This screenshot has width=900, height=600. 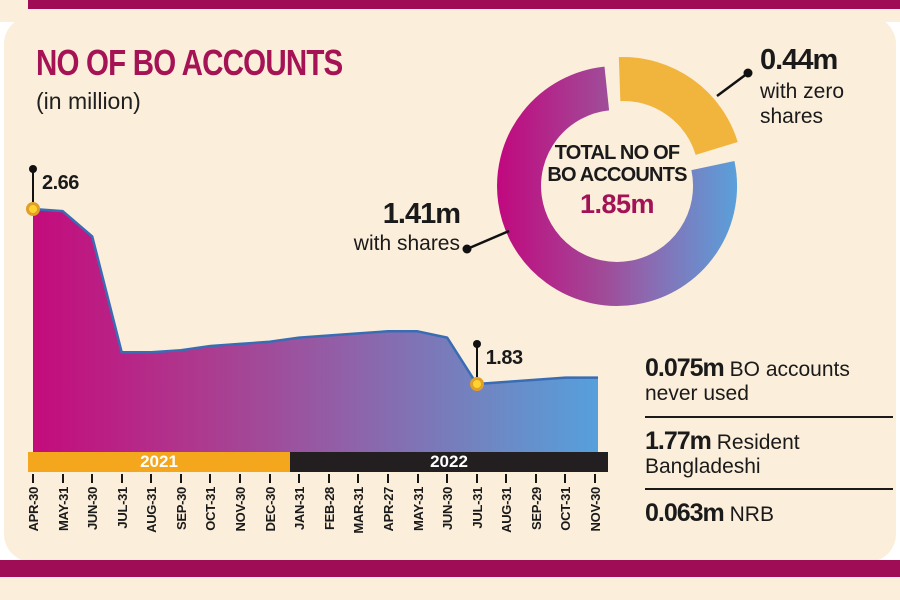 I want to click on stat-never-used-value: 0.075m, so click(x=685, y=368).